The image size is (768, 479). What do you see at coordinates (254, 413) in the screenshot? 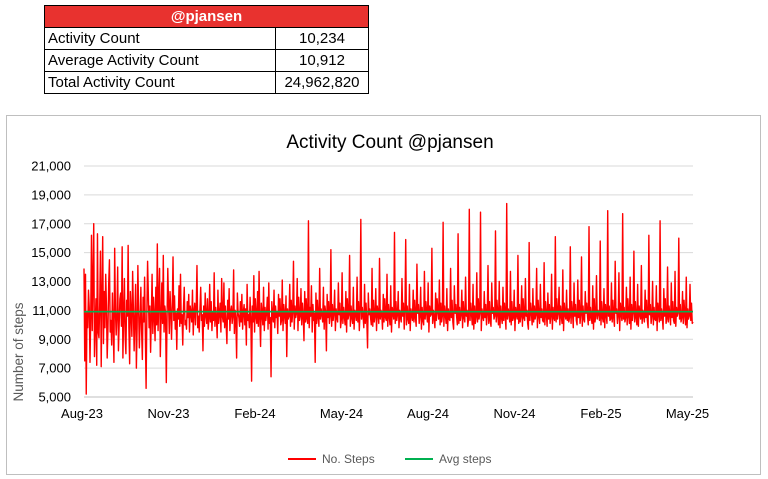
I see `x-tick-label: Feb-24` at bounding box center [254, 413].